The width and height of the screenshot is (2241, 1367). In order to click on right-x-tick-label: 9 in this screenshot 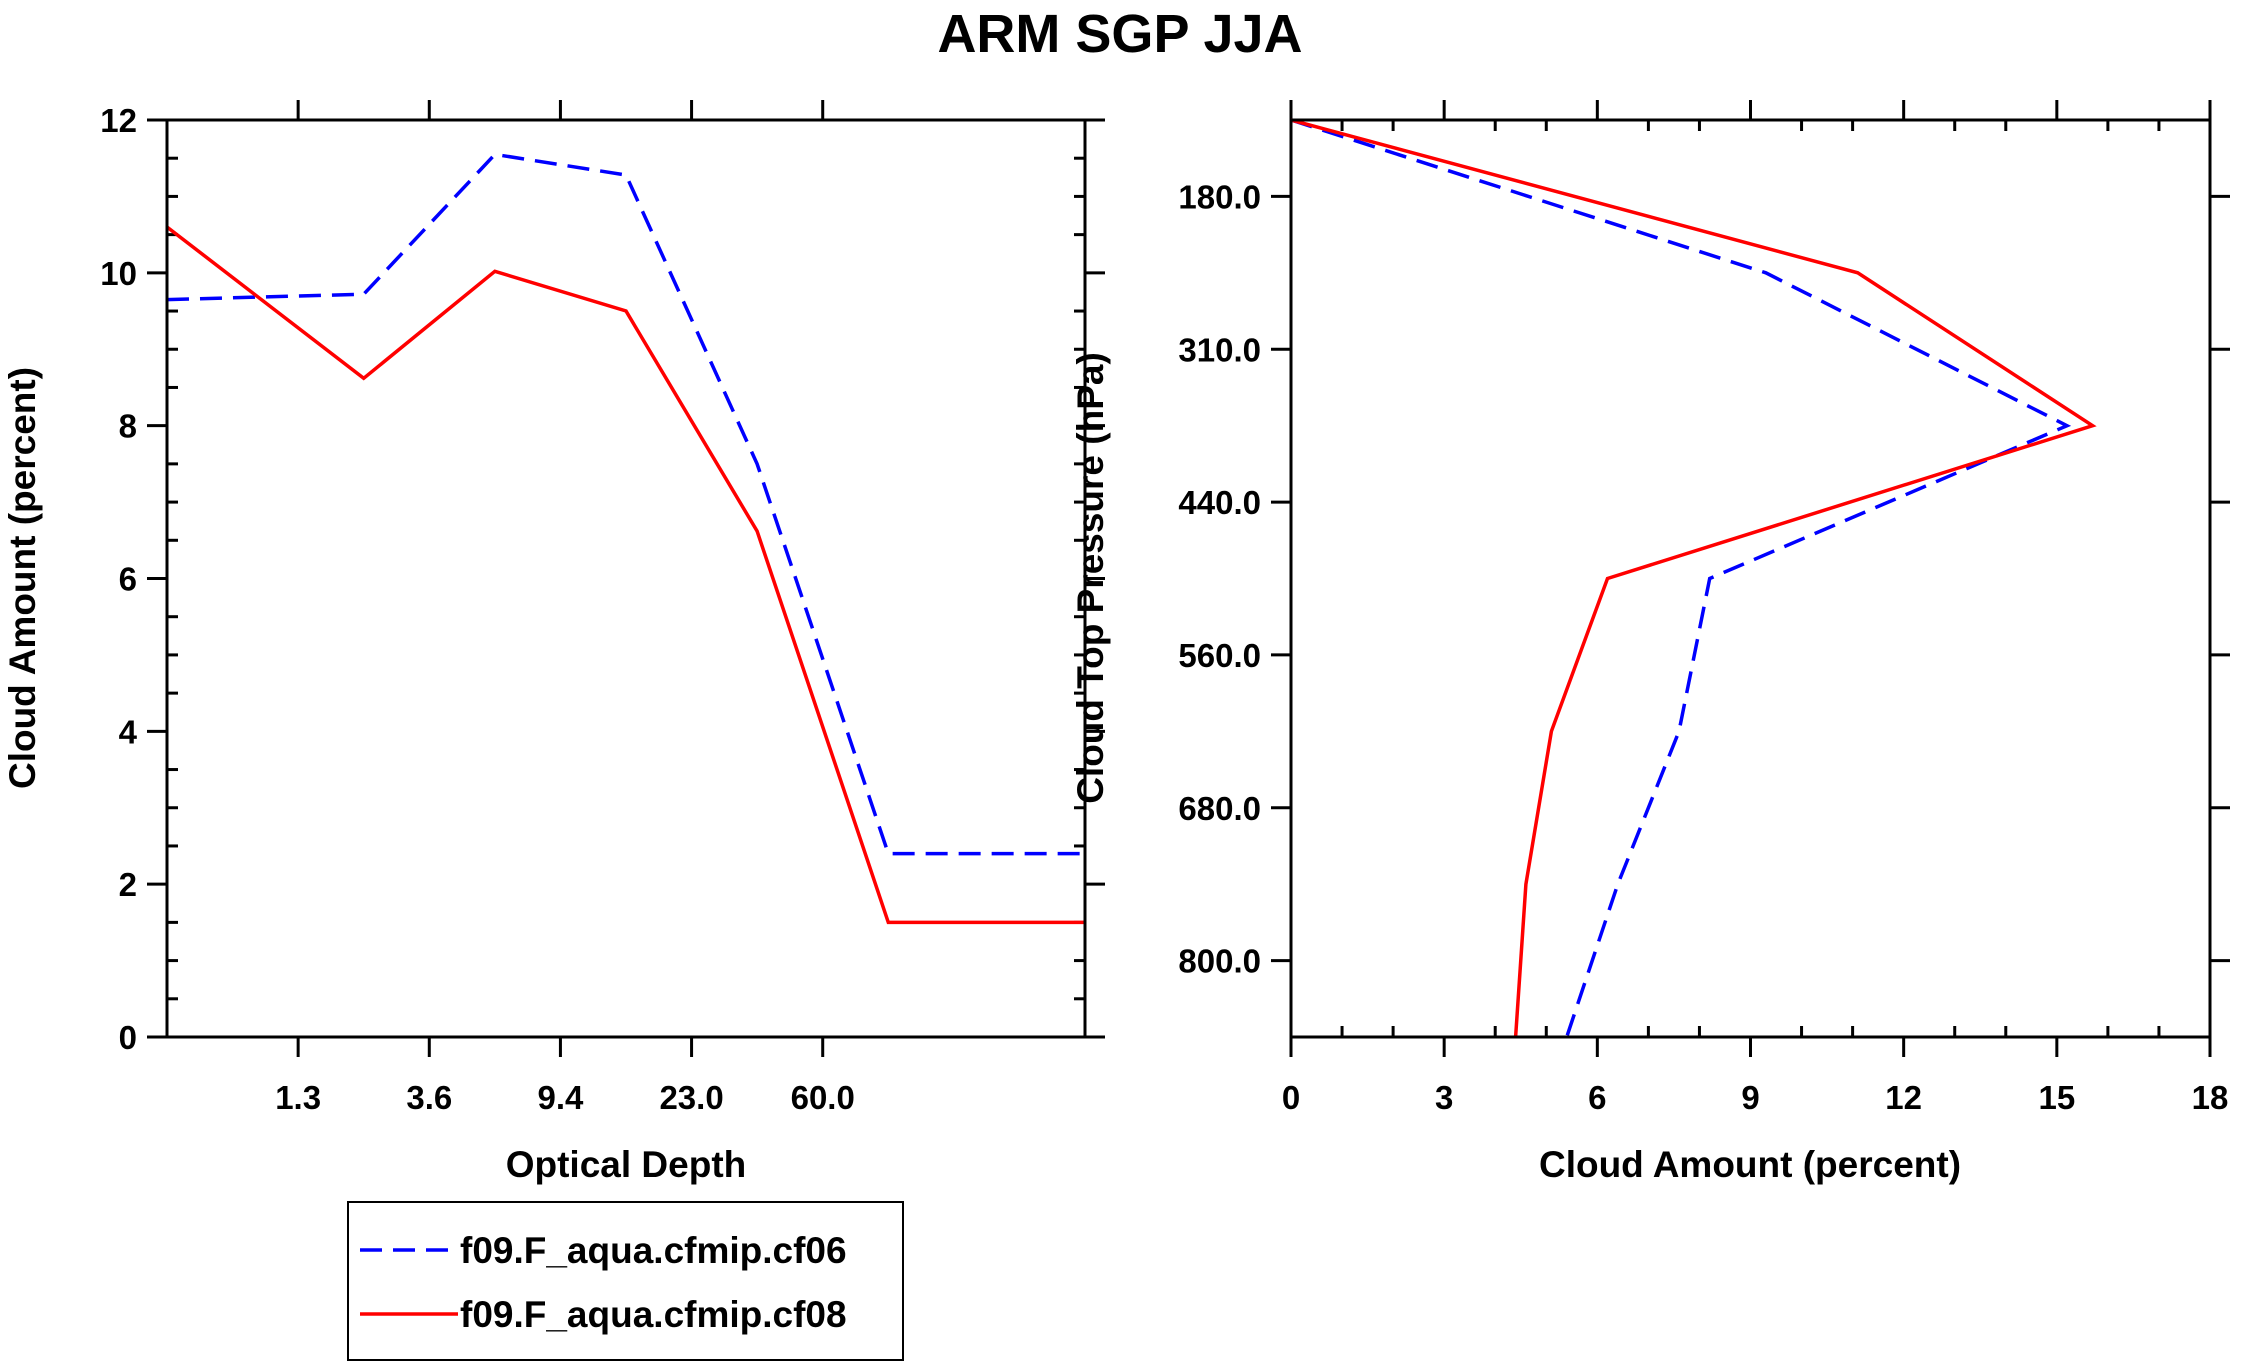, I will do `click(1750, 1097)`.